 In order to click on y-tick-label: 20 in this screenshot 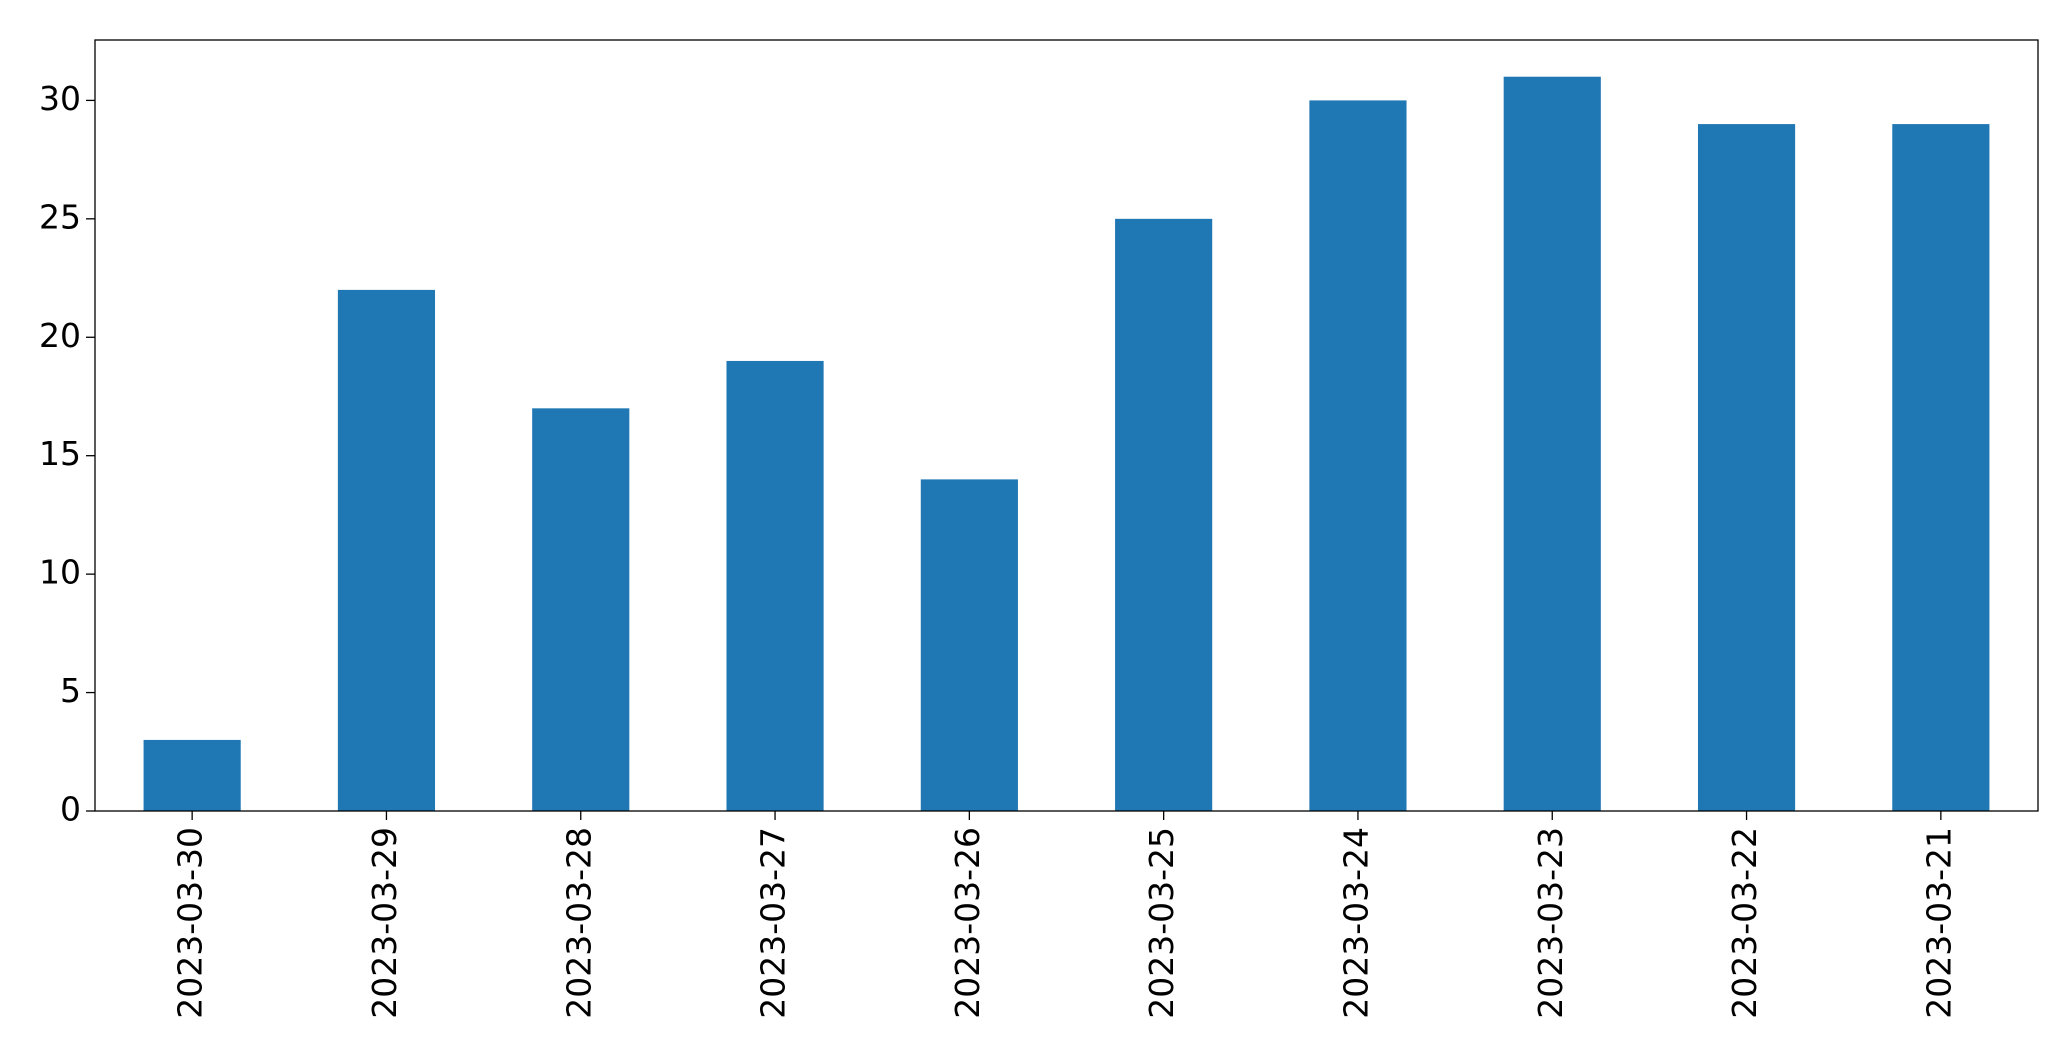, I will do `click(60, 335)`.